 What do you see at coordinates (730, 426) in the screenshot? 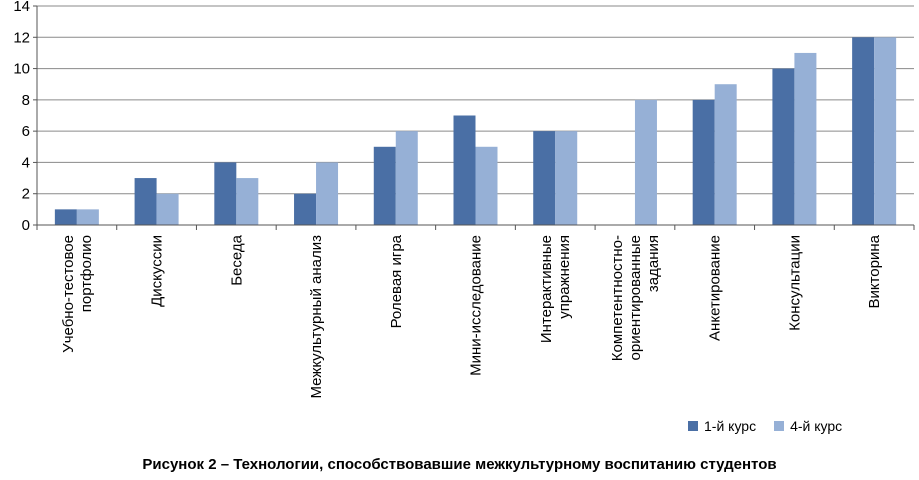
I see `legend-label-series-1: 1-й курс` at bounding box center [730, 426].